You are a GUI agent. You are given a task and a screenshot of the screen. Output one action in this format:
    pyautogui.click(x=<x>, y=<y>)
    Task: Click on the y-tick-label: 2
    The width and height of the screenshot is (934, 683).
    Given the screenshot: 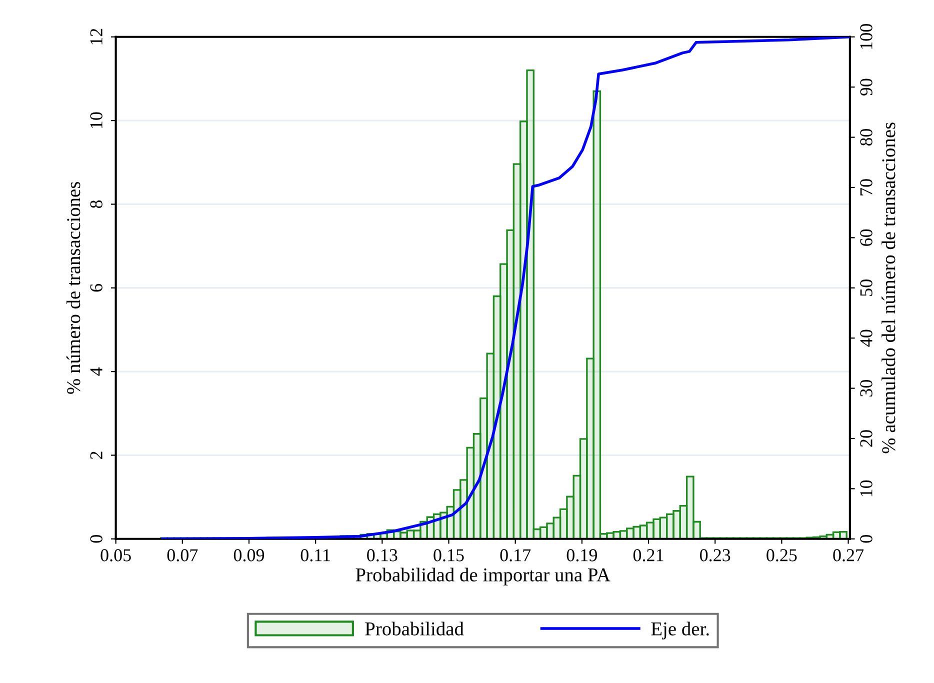 What is the action you would take?
    pyautogui.click(x=96, y=455)
    